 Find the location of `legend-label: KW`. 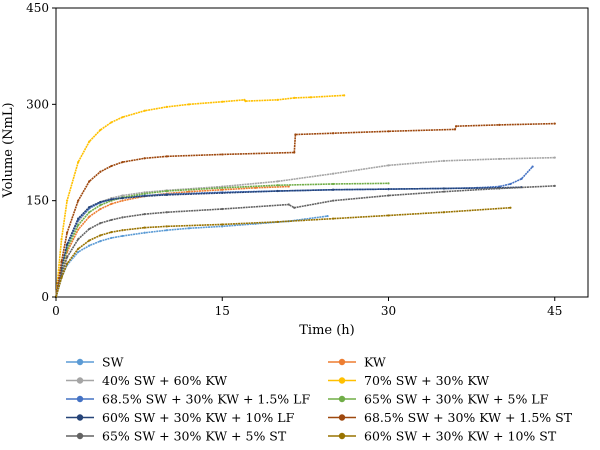

legend-label: KW is located at coordinates (375, 362).